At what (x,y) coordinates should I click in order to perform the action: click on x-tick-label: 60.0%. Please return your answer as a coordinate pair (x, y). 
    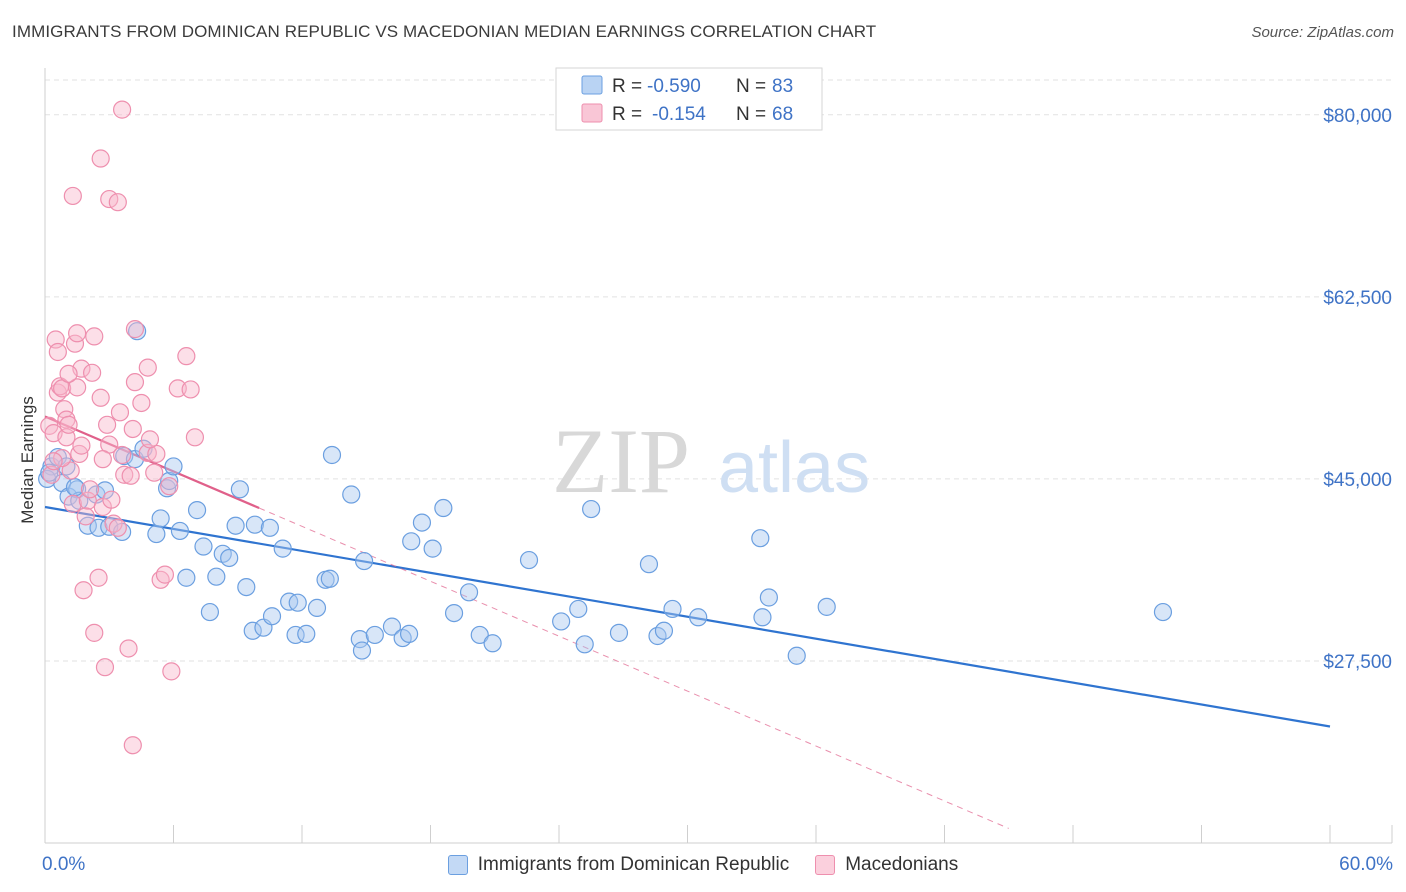
    Looking at the image, I should click on (1366, 864).